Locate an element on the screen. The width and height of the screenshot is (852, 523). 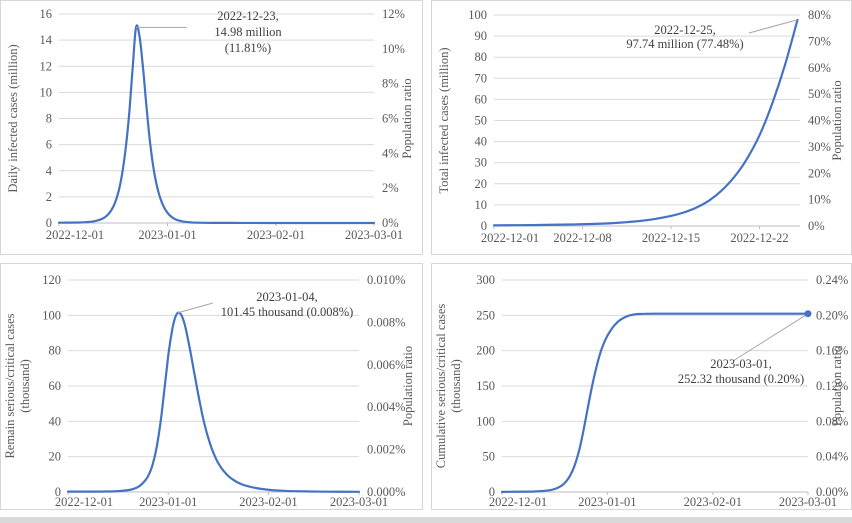
y-right-tick-label: 80% is located at coordinates (819, 15).